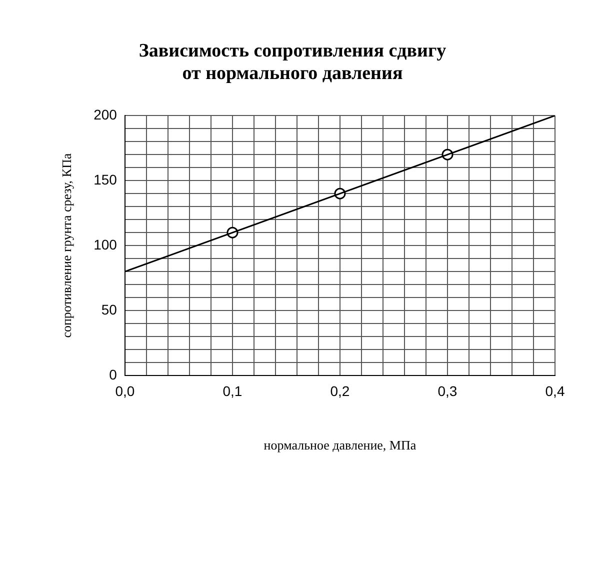 The image size is (610, 574). I want to click on y-tick-label: 100, so click(106, 244).